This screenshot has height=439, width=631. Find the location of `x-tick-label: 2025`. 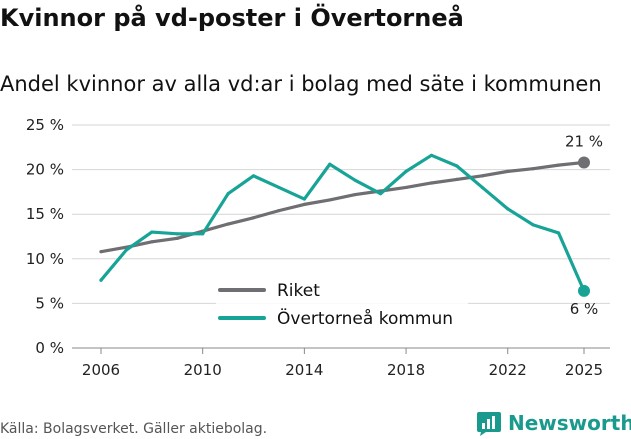

x-tick-label: 2025 is located at coordinates (584, 370).